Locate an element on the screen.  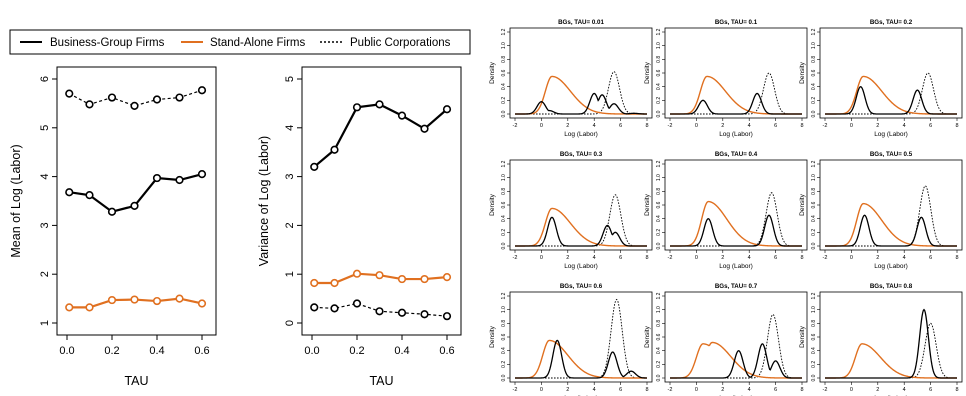
density-panel-title: BGs, TAU= 0.5 is located at coordinates (891, 154).